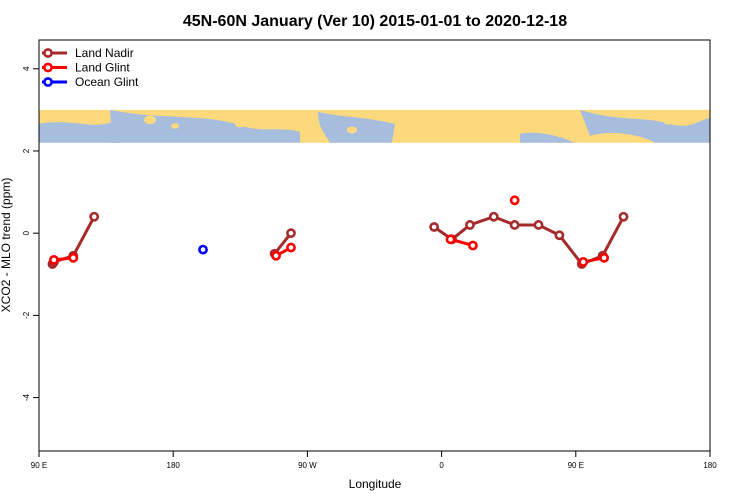  Describe the element at coordinates (203, 249) in the screenshot. I see `ocean-glint-point` at that location.